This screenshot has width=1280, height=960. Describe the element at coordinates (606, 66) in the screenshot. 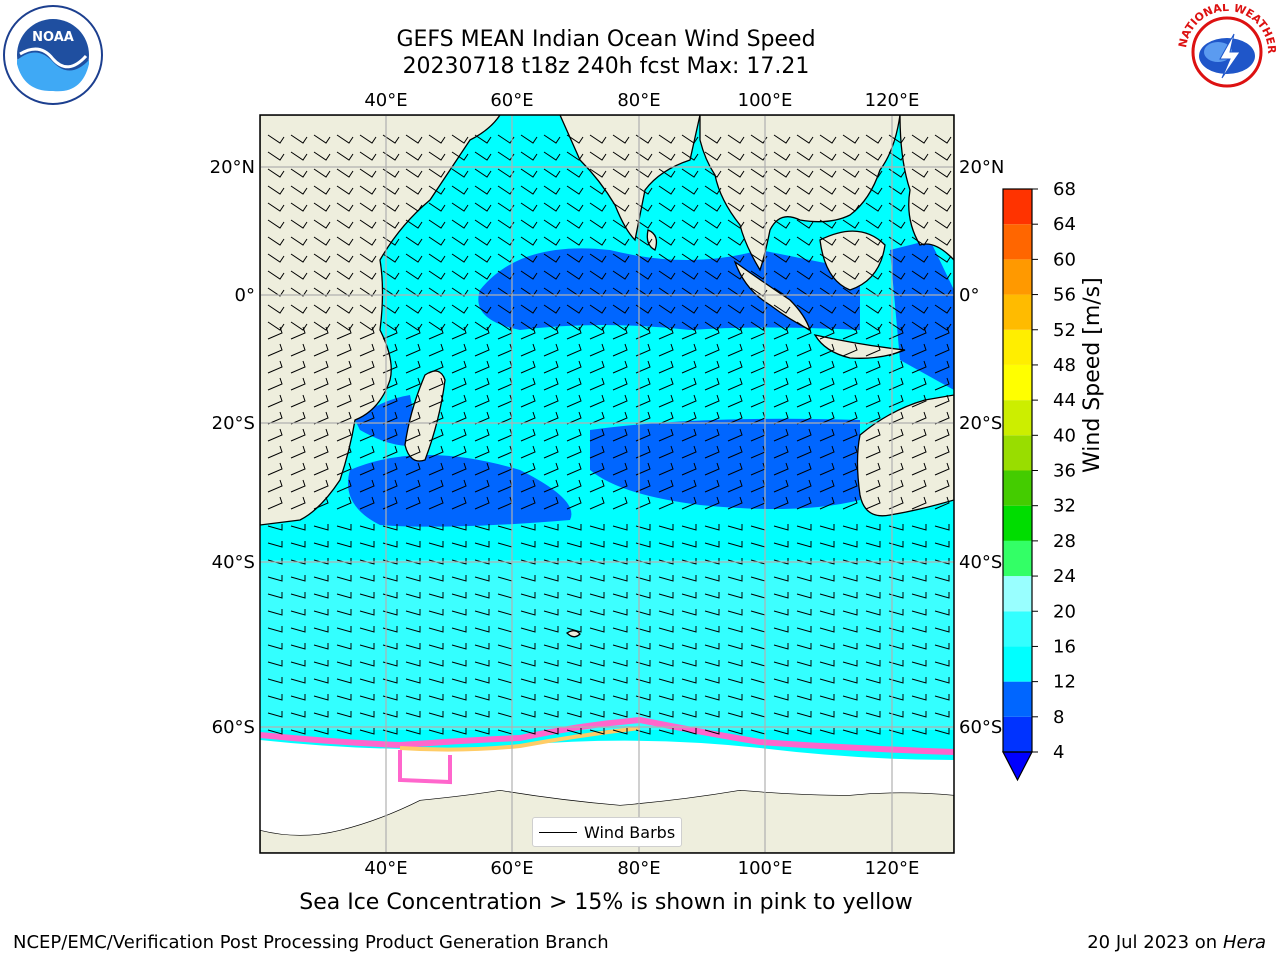

I see `map-subtitle: 20230718 t18z 240h fcst Max: 17.21` at that location.